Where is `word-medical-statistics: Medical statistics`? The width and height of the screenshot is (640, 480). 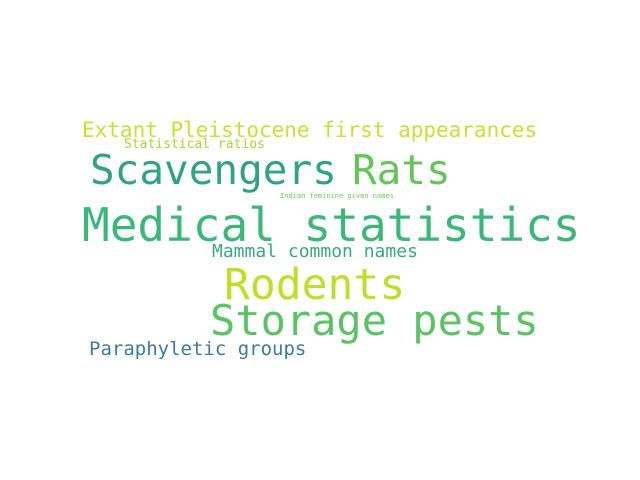
word-medical-statistics: Medical statistics is located at coordinates (331, 225).